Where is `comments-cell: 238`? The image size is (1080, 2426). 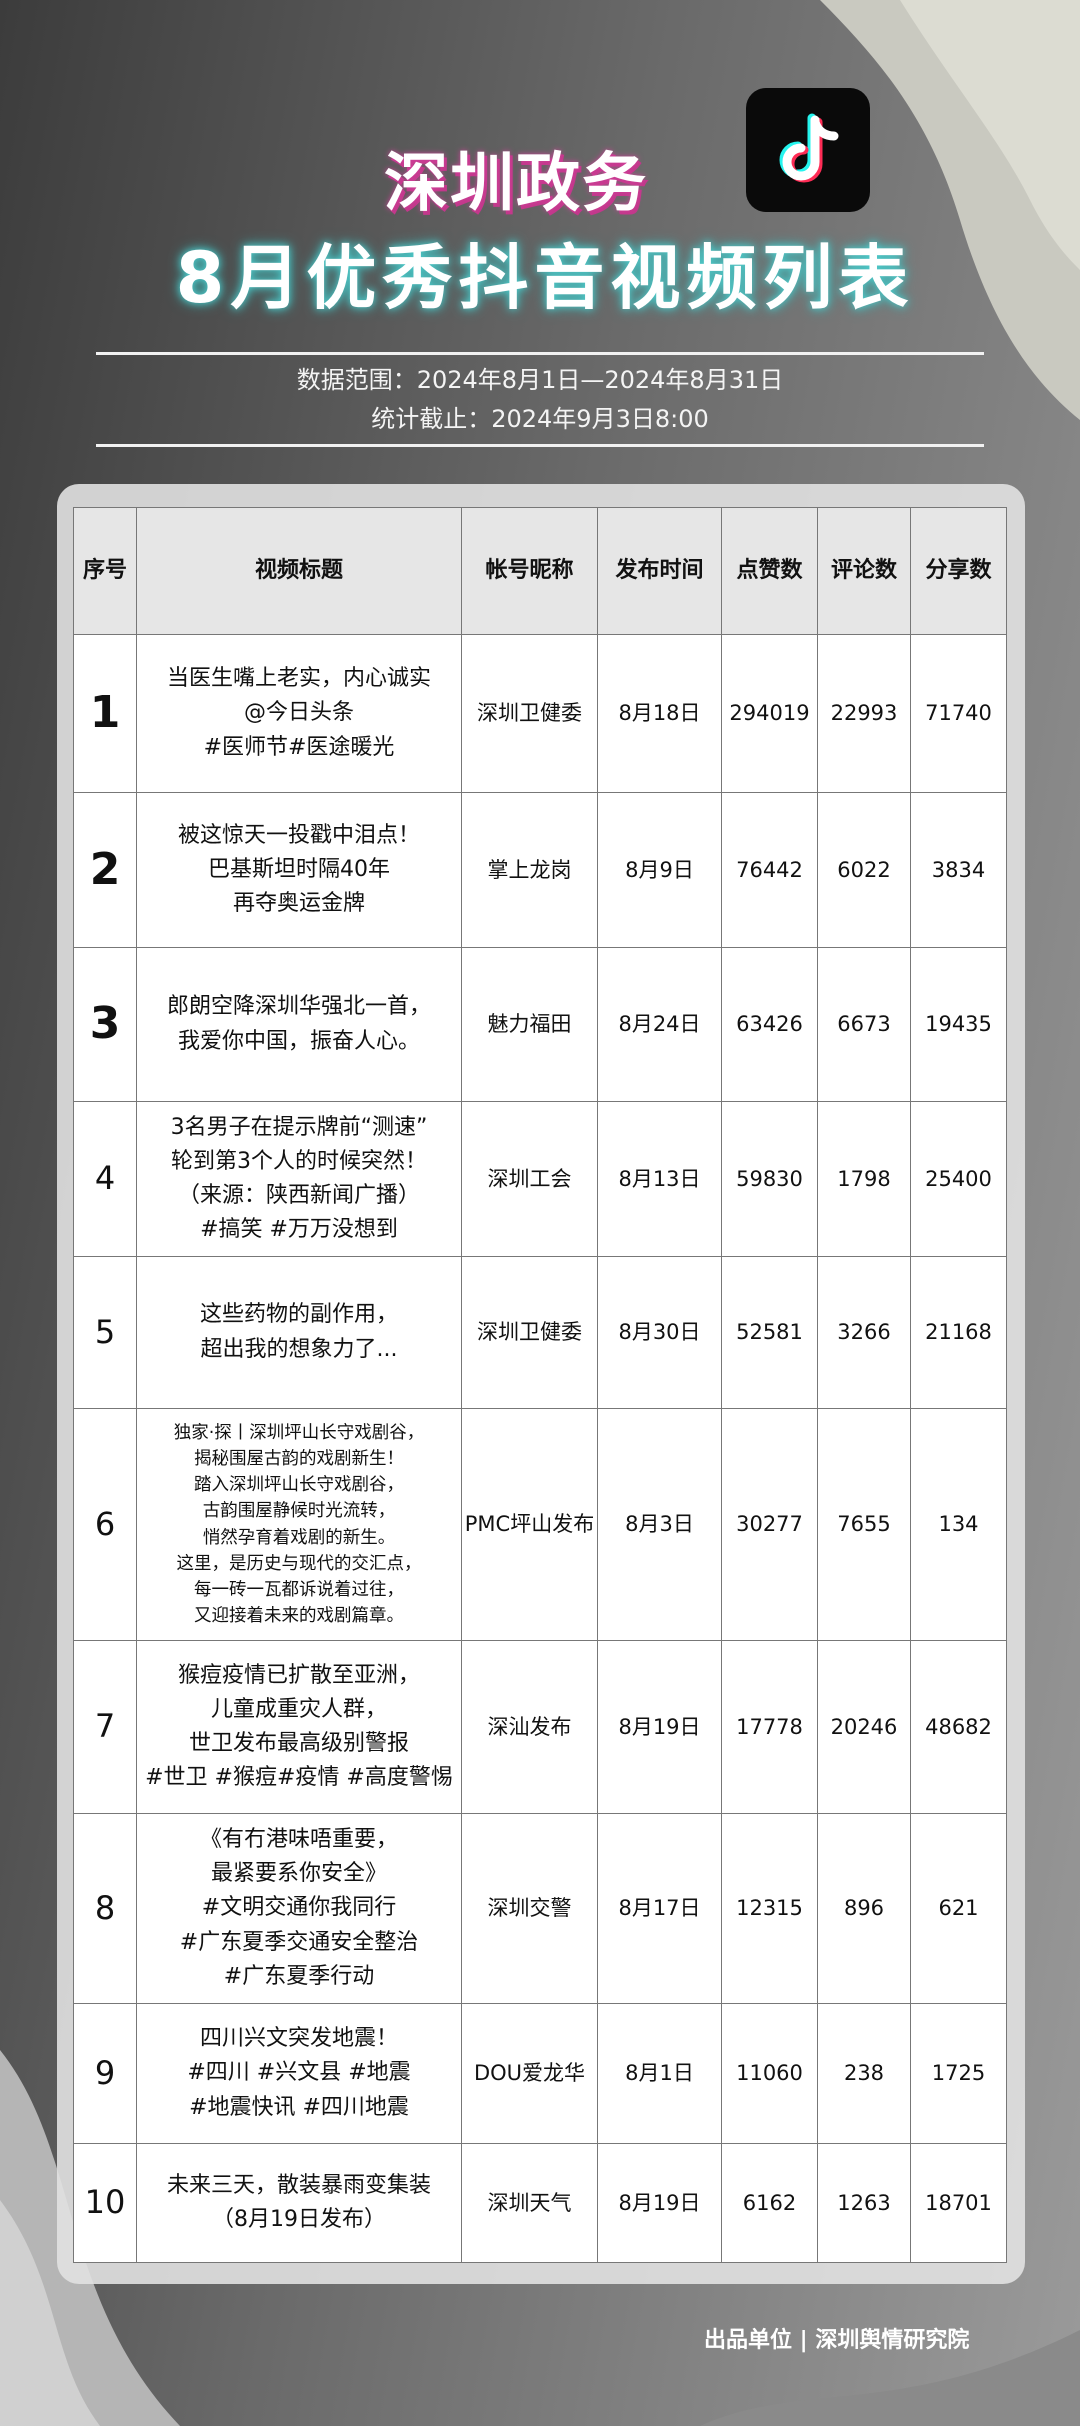
comments-cell: 238 is located at coordinates (864, 2073).